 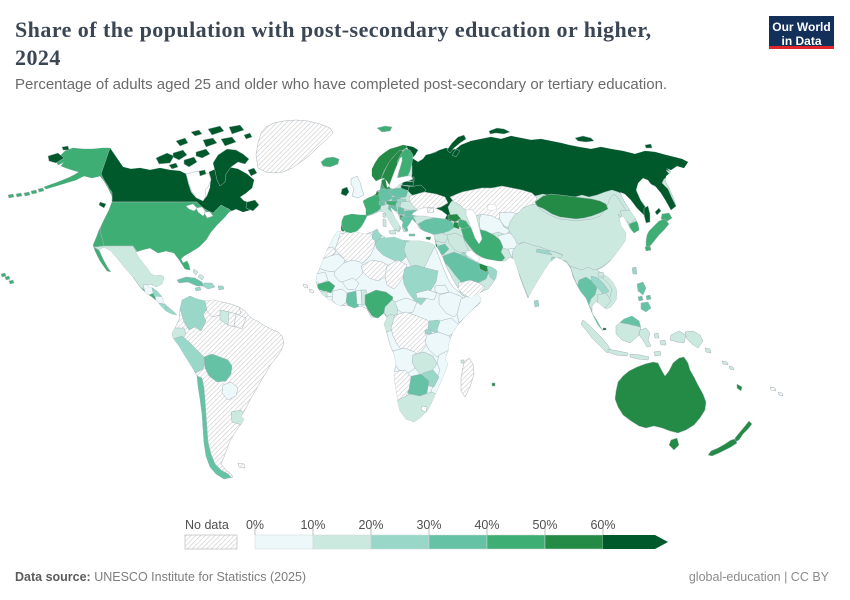 What do you see at coordinates (602, 525) in the screenshot?
I see `svg-text: 60%` at bounding box center [602, 525].